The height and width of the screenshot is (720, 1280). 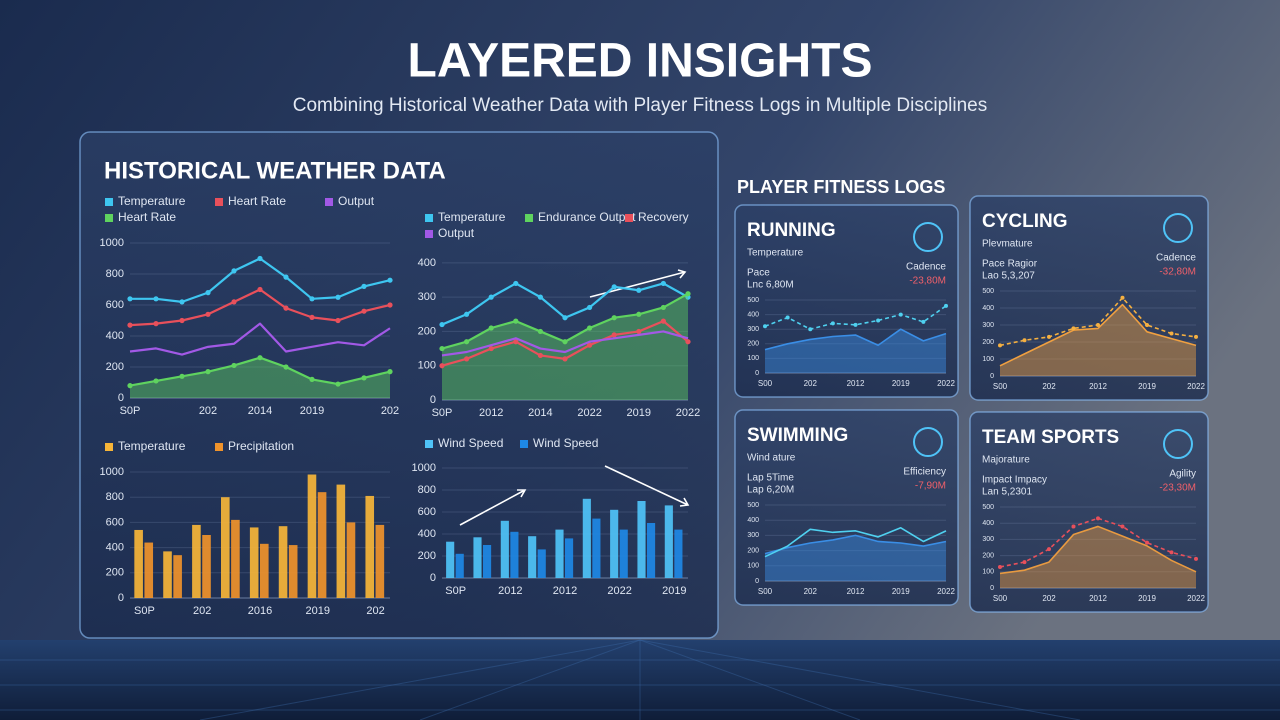 I want to click on x-tick-label: S00, so click(x=765, y=383).